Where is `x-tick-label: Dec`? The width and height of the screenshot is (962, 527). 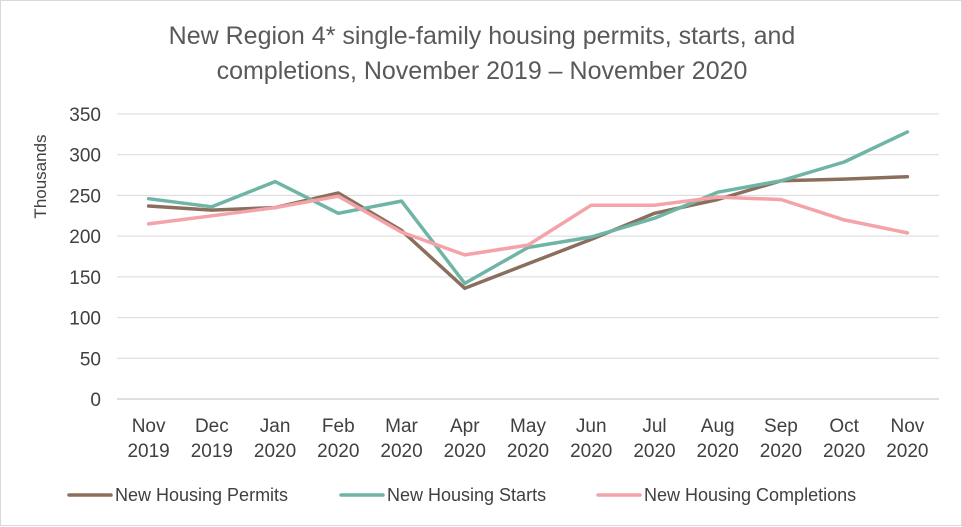 x-tick-label: Dec is located at coordinates (212, 426).